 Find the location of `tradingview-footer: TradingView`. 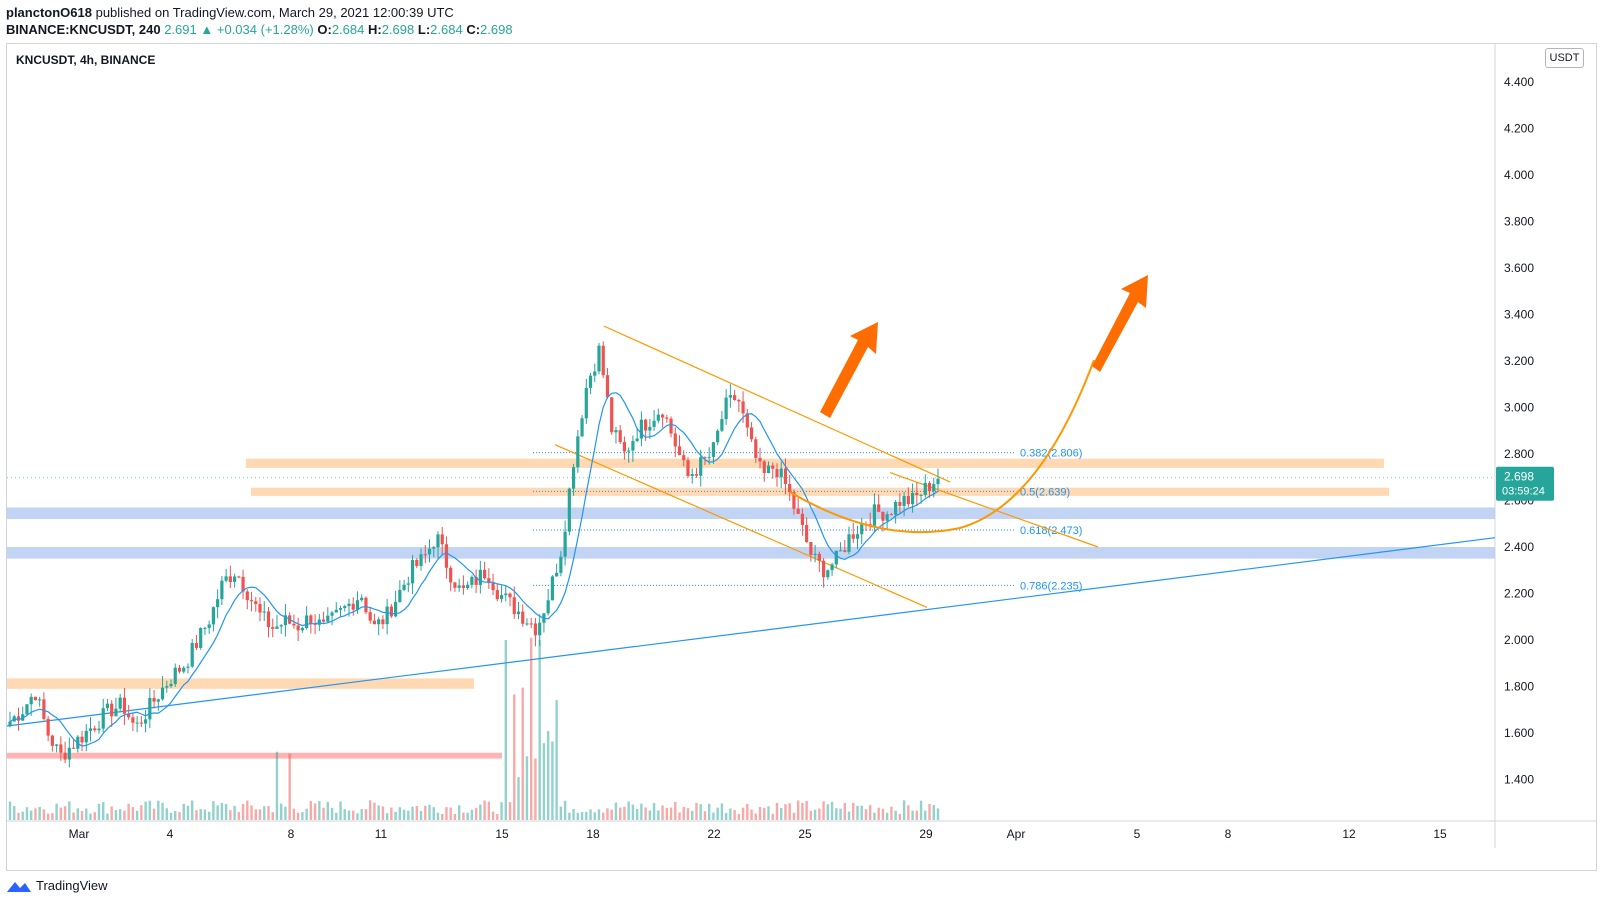

tradingview-footer: TradingView is located at coordinates (57, 885).